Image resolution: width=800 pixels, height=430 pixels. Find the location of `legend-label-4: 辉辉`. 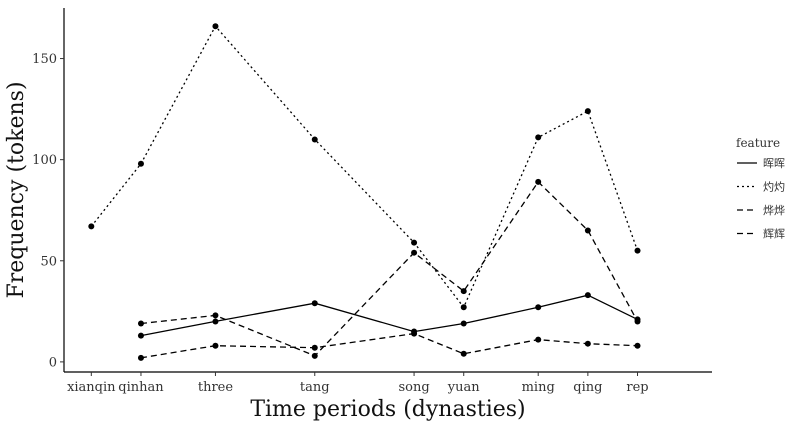

legend-label-4: 辉辉 is located at coordinates (774, 234).